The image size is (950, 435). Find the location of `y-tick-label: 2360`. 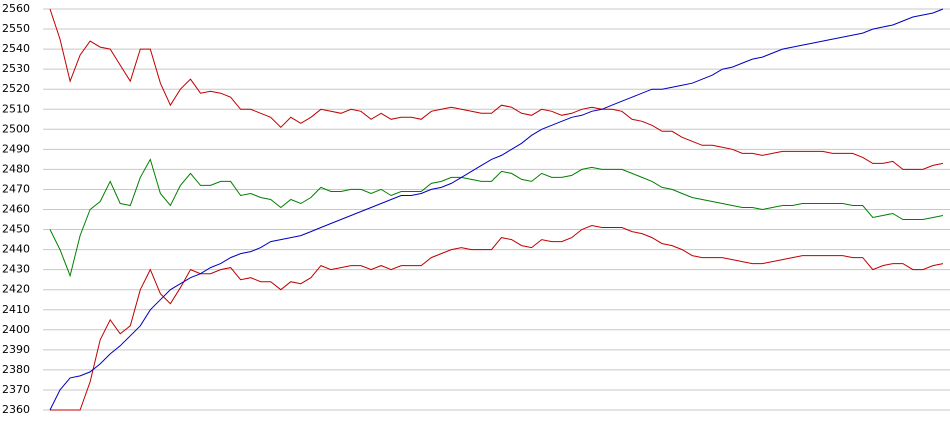

y-tick-label: 2360 is located at coordinates (16, 409).